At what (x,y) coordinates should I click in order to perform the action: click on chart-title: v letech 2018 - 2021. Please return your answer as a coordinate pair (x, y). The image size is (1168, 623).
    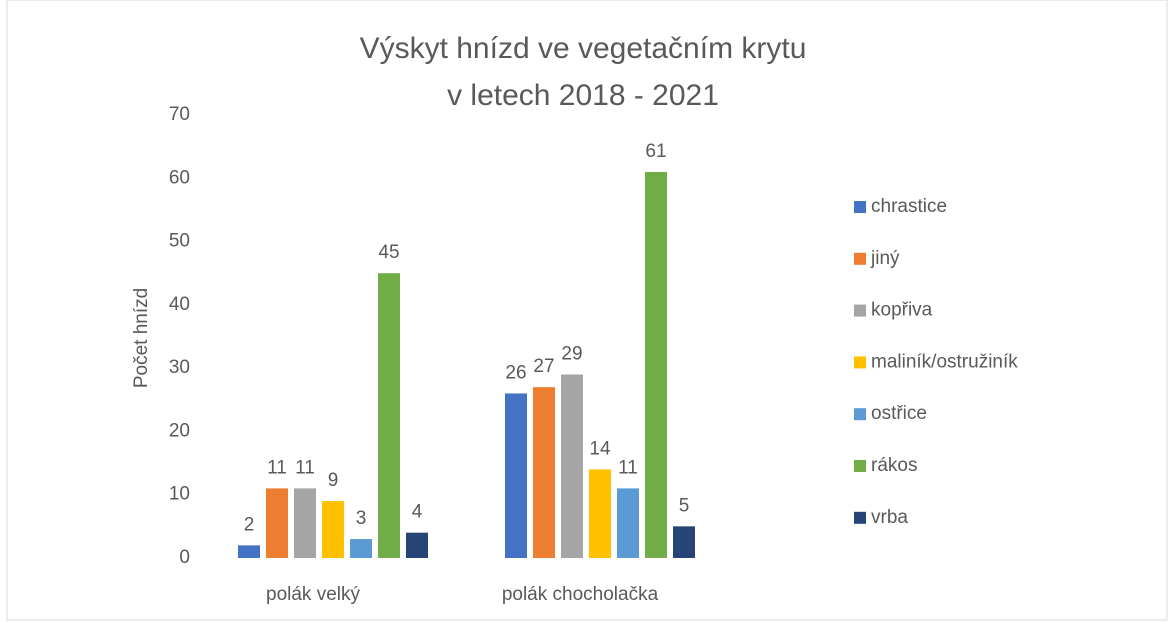
    Looking at the image, I should click on (583, 95).